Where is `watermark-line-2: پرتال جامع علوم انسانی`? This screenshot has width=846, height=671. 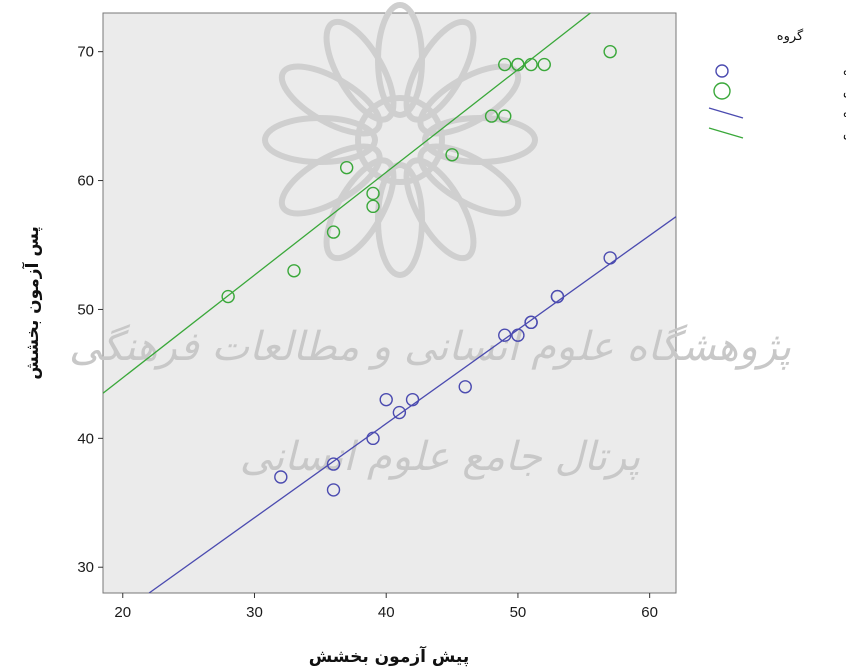 watermark-line-2: پرتال جامع علوم انسانی is located at coordinates (440, 457).